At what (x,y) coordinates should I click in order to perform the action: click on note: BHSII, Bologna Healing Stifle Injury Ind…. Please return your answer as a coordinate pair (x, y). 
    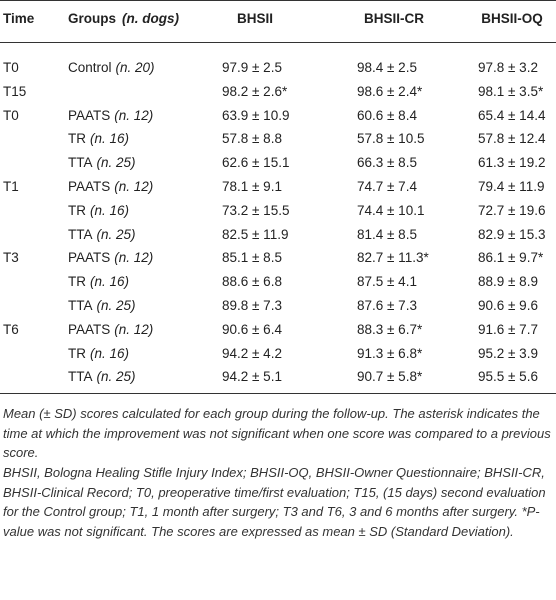
    Looking at the image, I should click on (274, 502).